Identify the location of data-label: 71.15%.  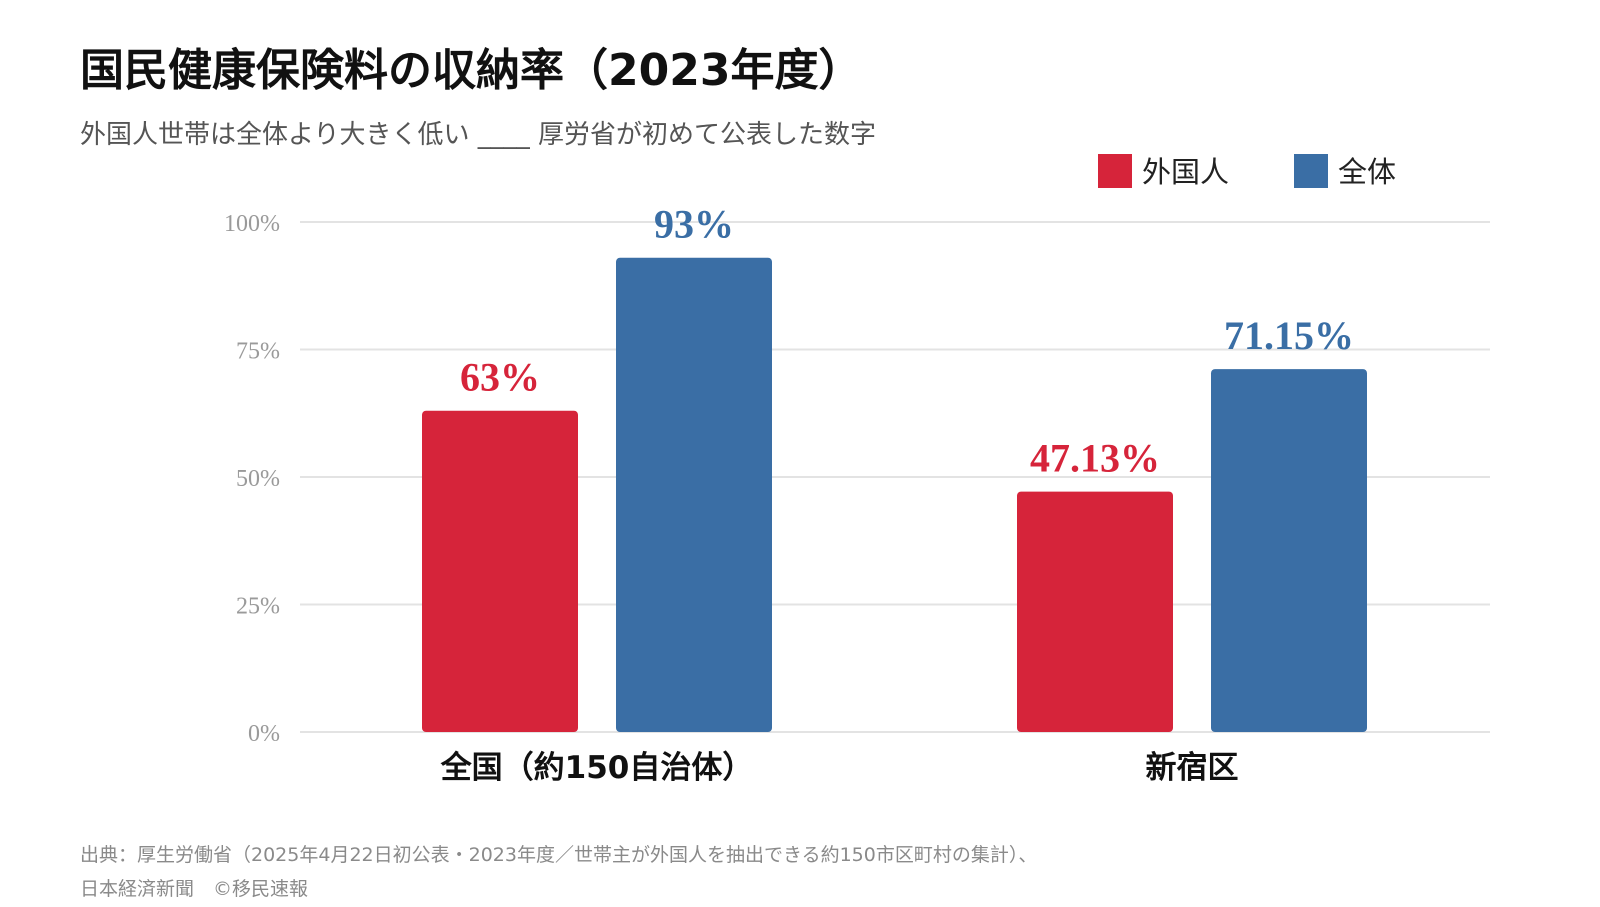
(1289, 335).